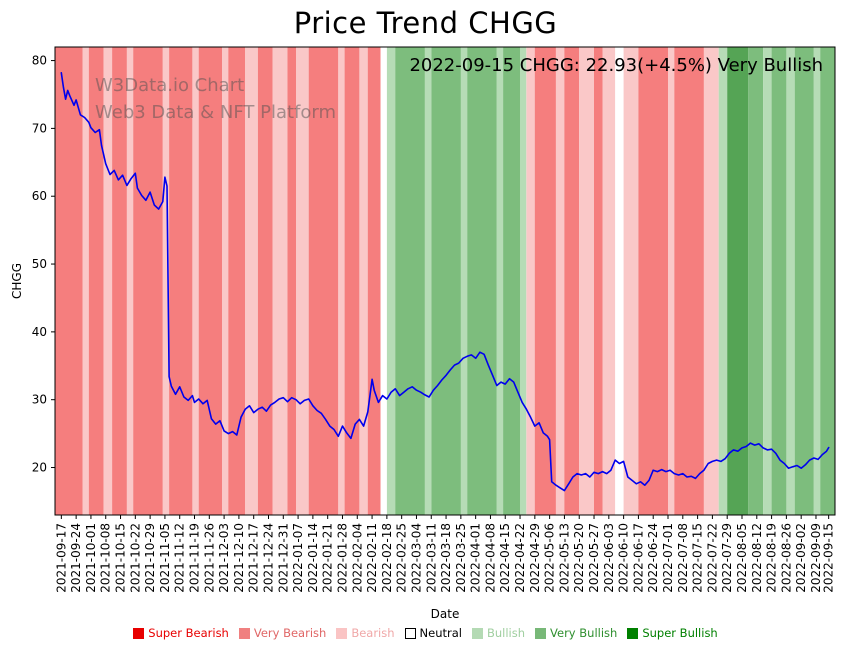 The height and width of the screenshot is (646, 851). What do you see at coordinates (638, 558) in the screenshot?
I see `x-tick-label: 2022-06-17` at bounding box center [638, 558].